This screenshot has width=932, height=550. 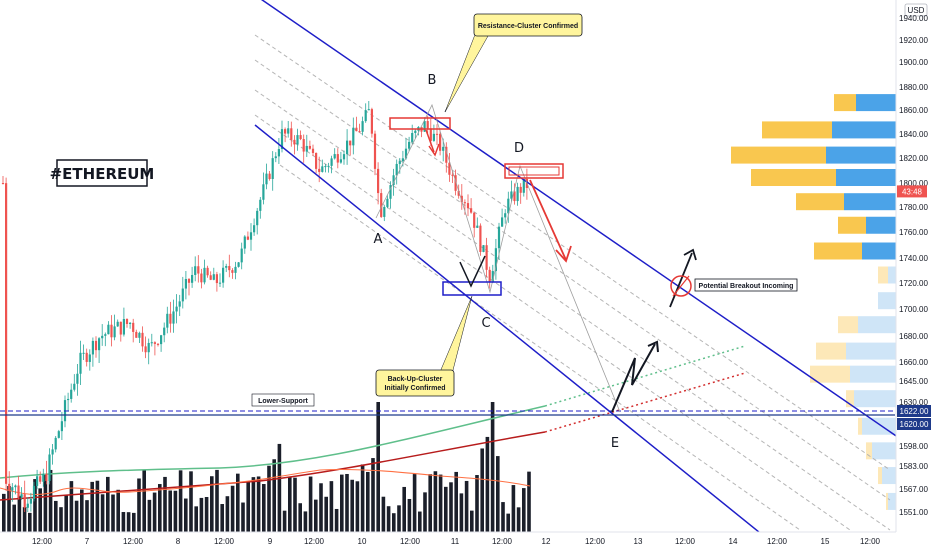 I want to click on backup-callout-text-2: Initially Confirmed, so click(x=414, y=388).